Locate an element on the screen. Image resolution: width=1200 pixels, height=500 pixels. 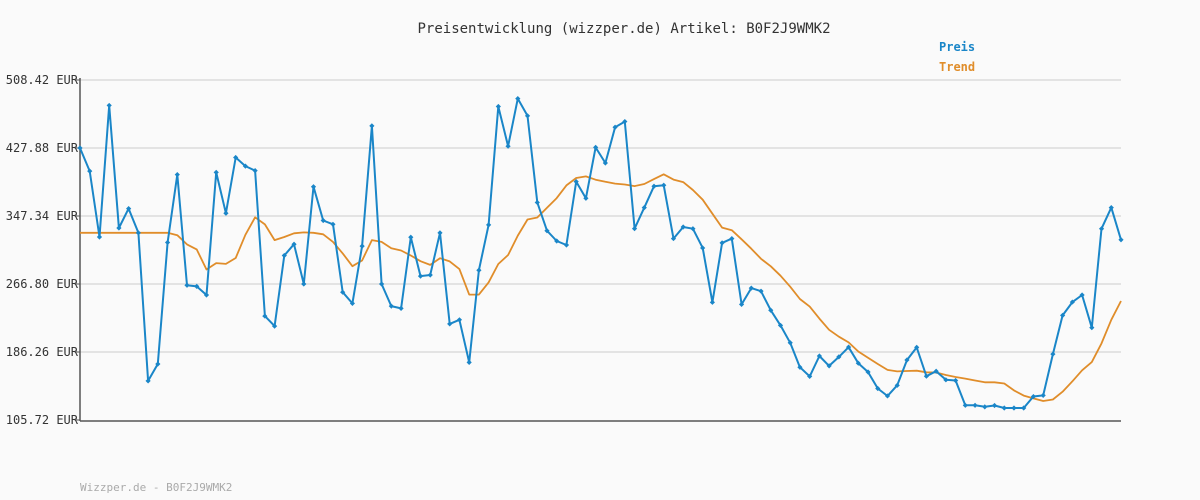
y-tick-label: 508.42 EUR is located at coordinates (42, 80).